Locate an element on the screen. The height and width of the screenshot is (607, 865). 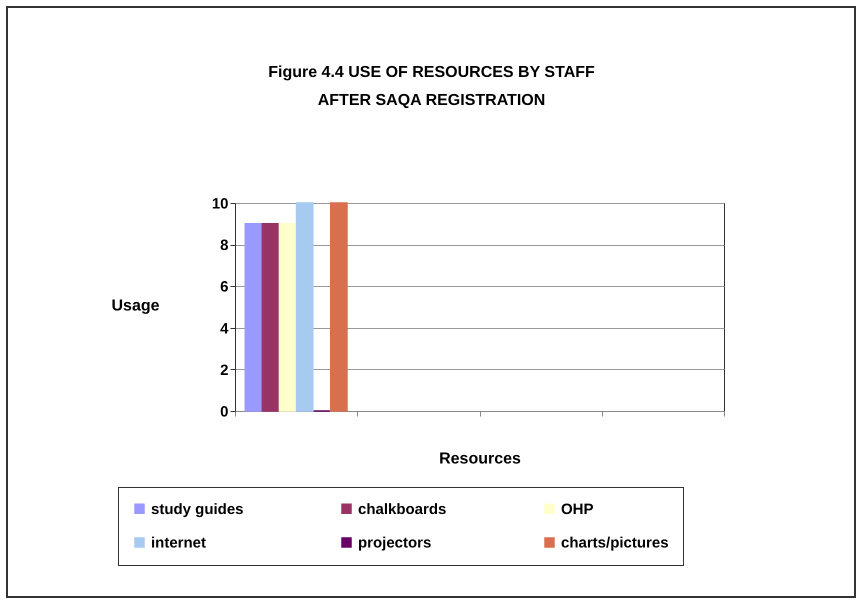
chart-subtitle: AFTER SAQA REGISTRATION is located at coordinates (432, 100).